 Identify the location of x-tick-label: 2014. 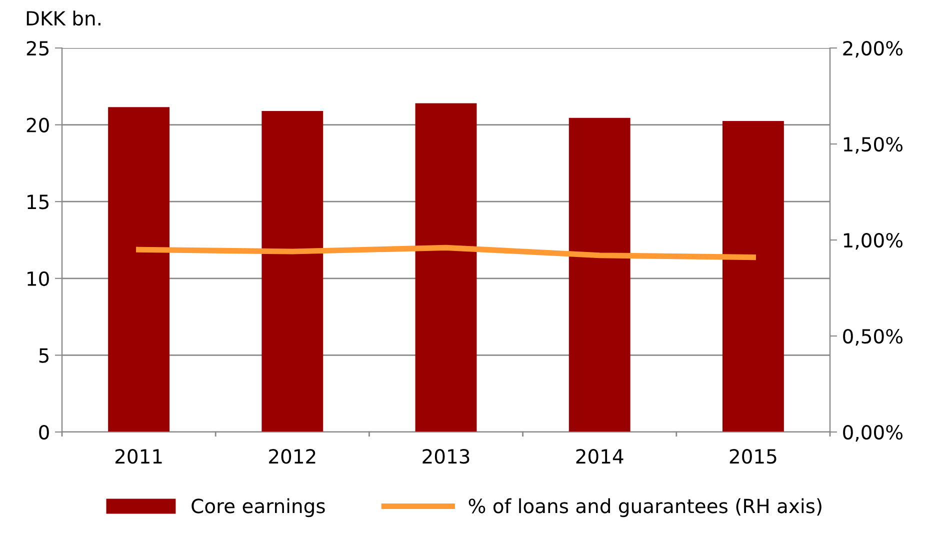
(600, 456).